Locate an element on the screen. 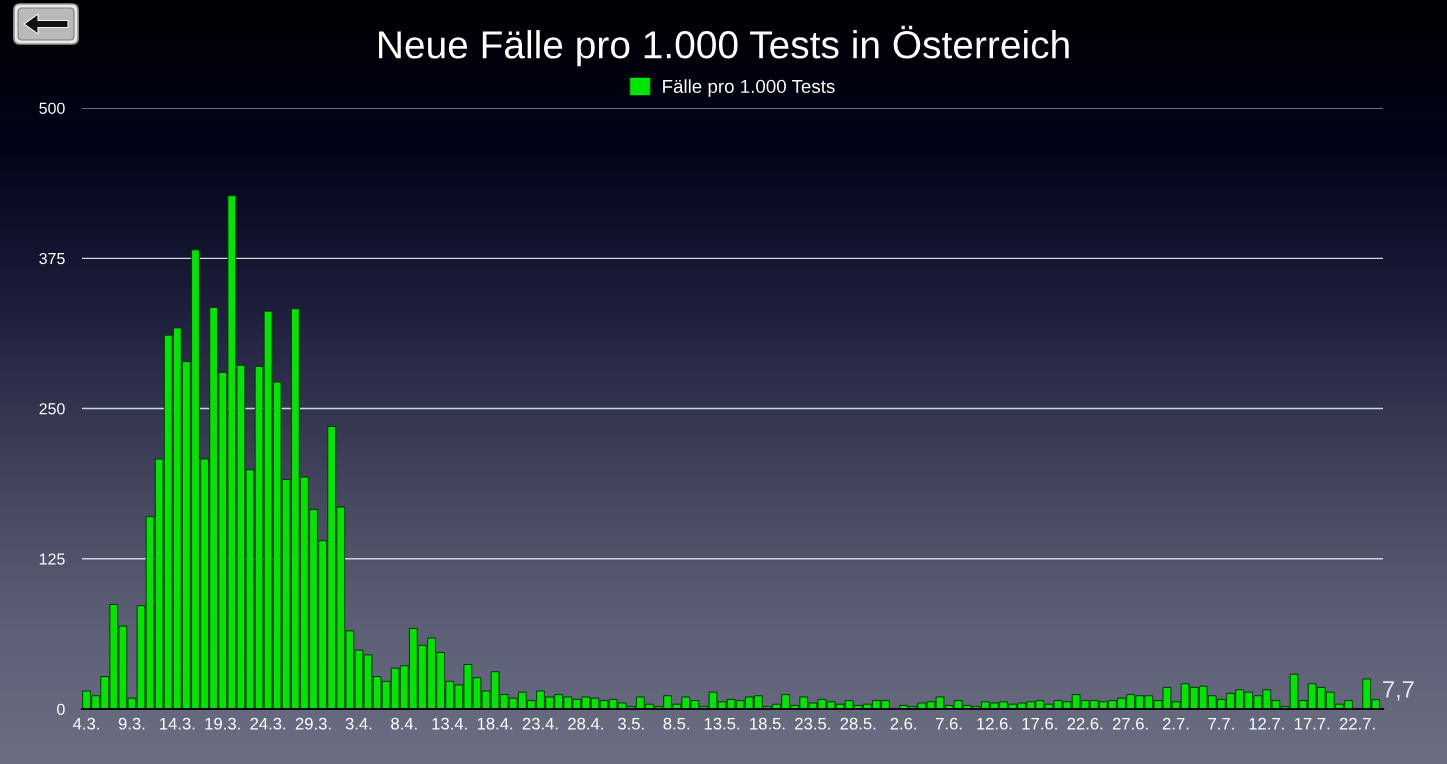  x-tick-label: 4.3. is located at coordinates (86, 723).